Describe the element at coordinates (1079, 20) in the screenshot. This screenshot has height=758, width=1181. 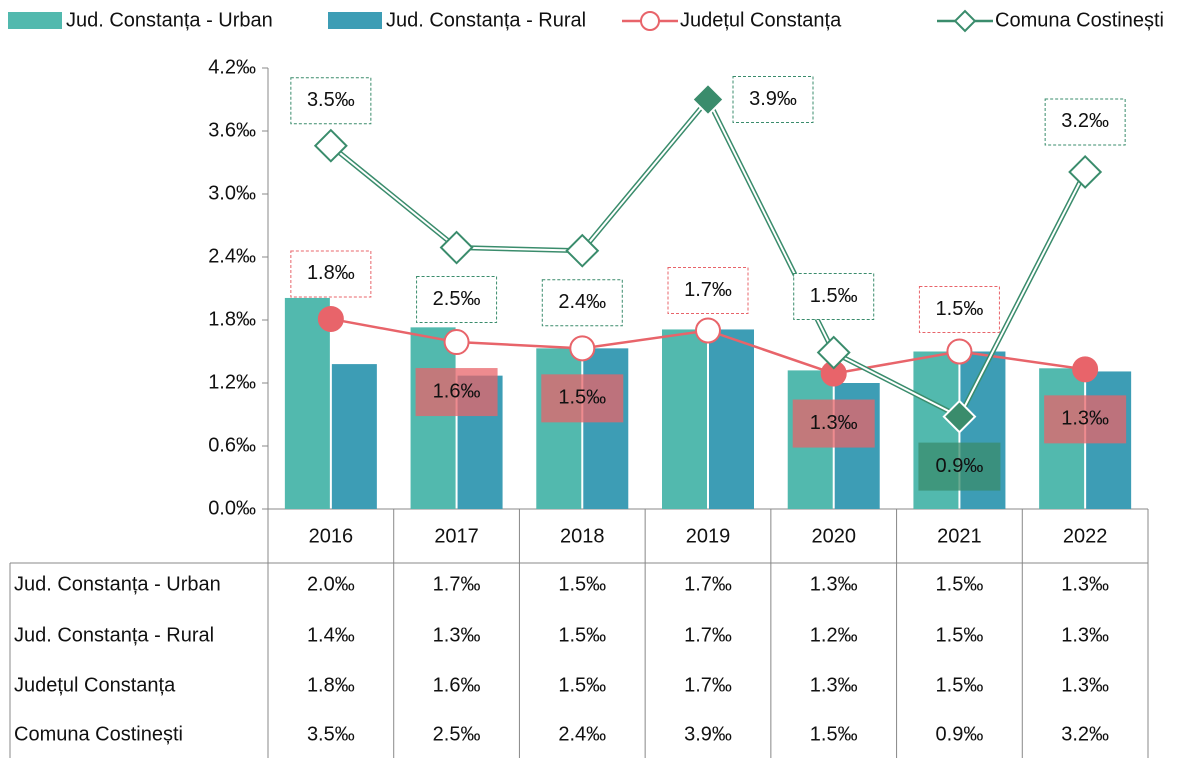
I see `legend-label: Comuna Costinești` at that location.